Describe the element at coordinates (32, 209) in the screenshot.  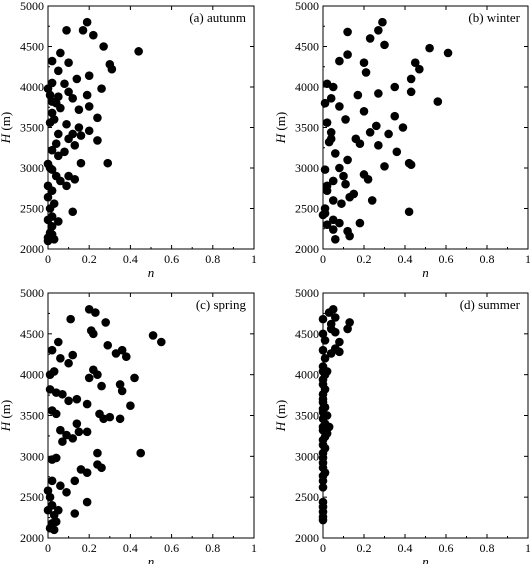
I see `y-tick-label-autumn: 2500` at that location.